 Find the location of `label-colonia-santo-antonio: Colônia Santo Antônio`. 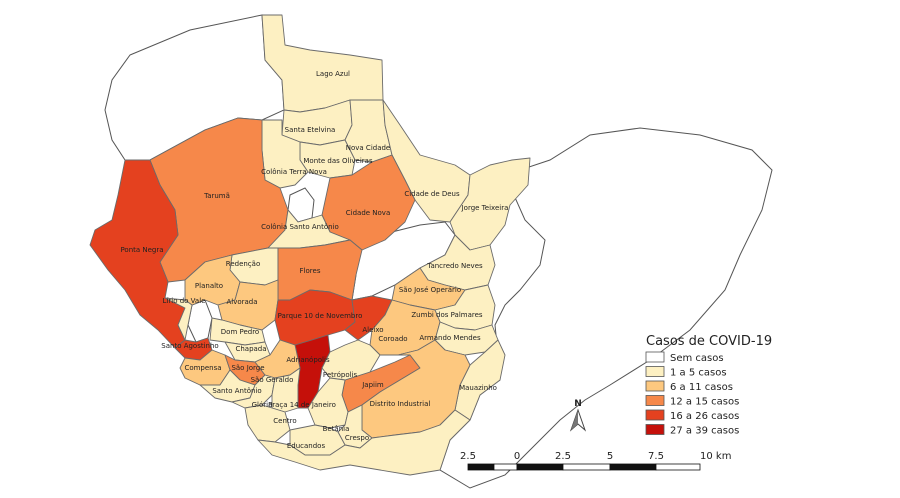

label-colonia-santo-antonio: Colônia Santo Antônio is located at coordinates (300, 227).